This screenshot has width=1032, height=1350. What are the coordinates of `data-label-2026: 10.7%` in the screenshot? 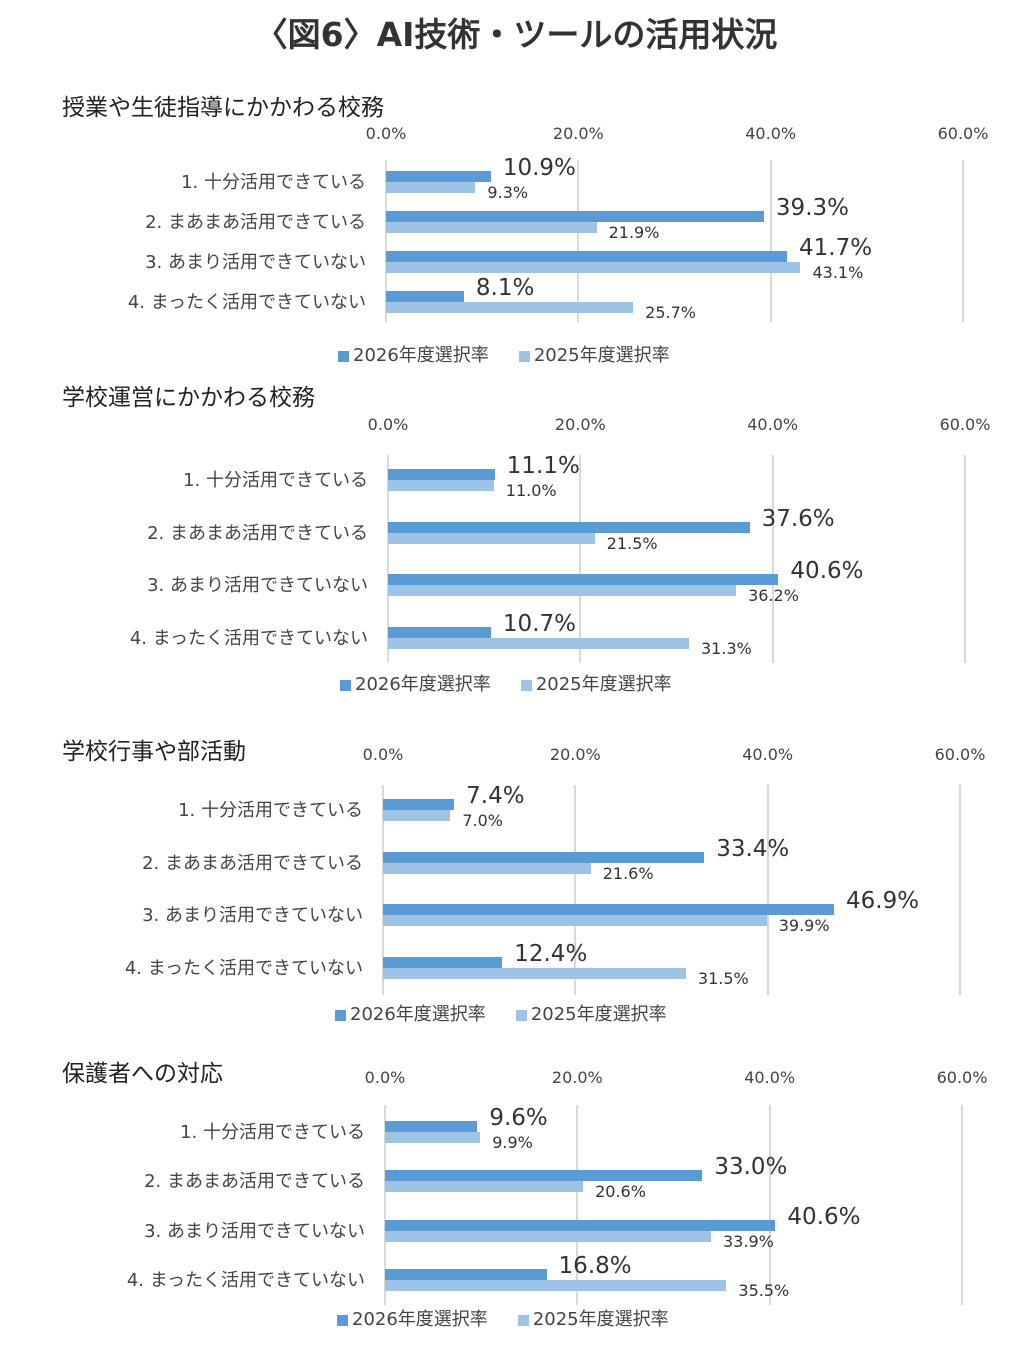 It's located at (539, 624).